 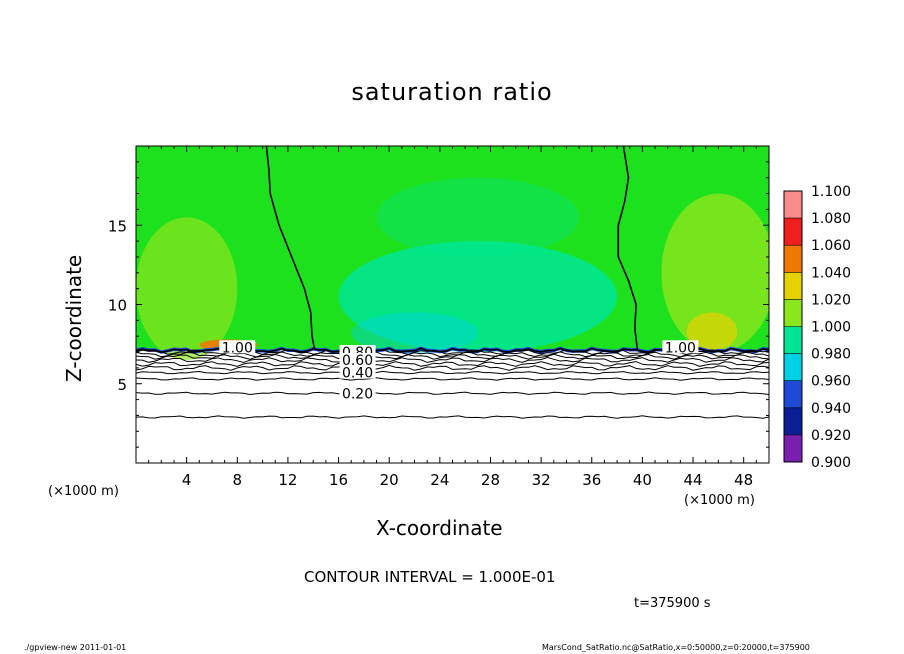 I want to click on colorbar-tick-label: 0.940, so click(x=831, y=409).